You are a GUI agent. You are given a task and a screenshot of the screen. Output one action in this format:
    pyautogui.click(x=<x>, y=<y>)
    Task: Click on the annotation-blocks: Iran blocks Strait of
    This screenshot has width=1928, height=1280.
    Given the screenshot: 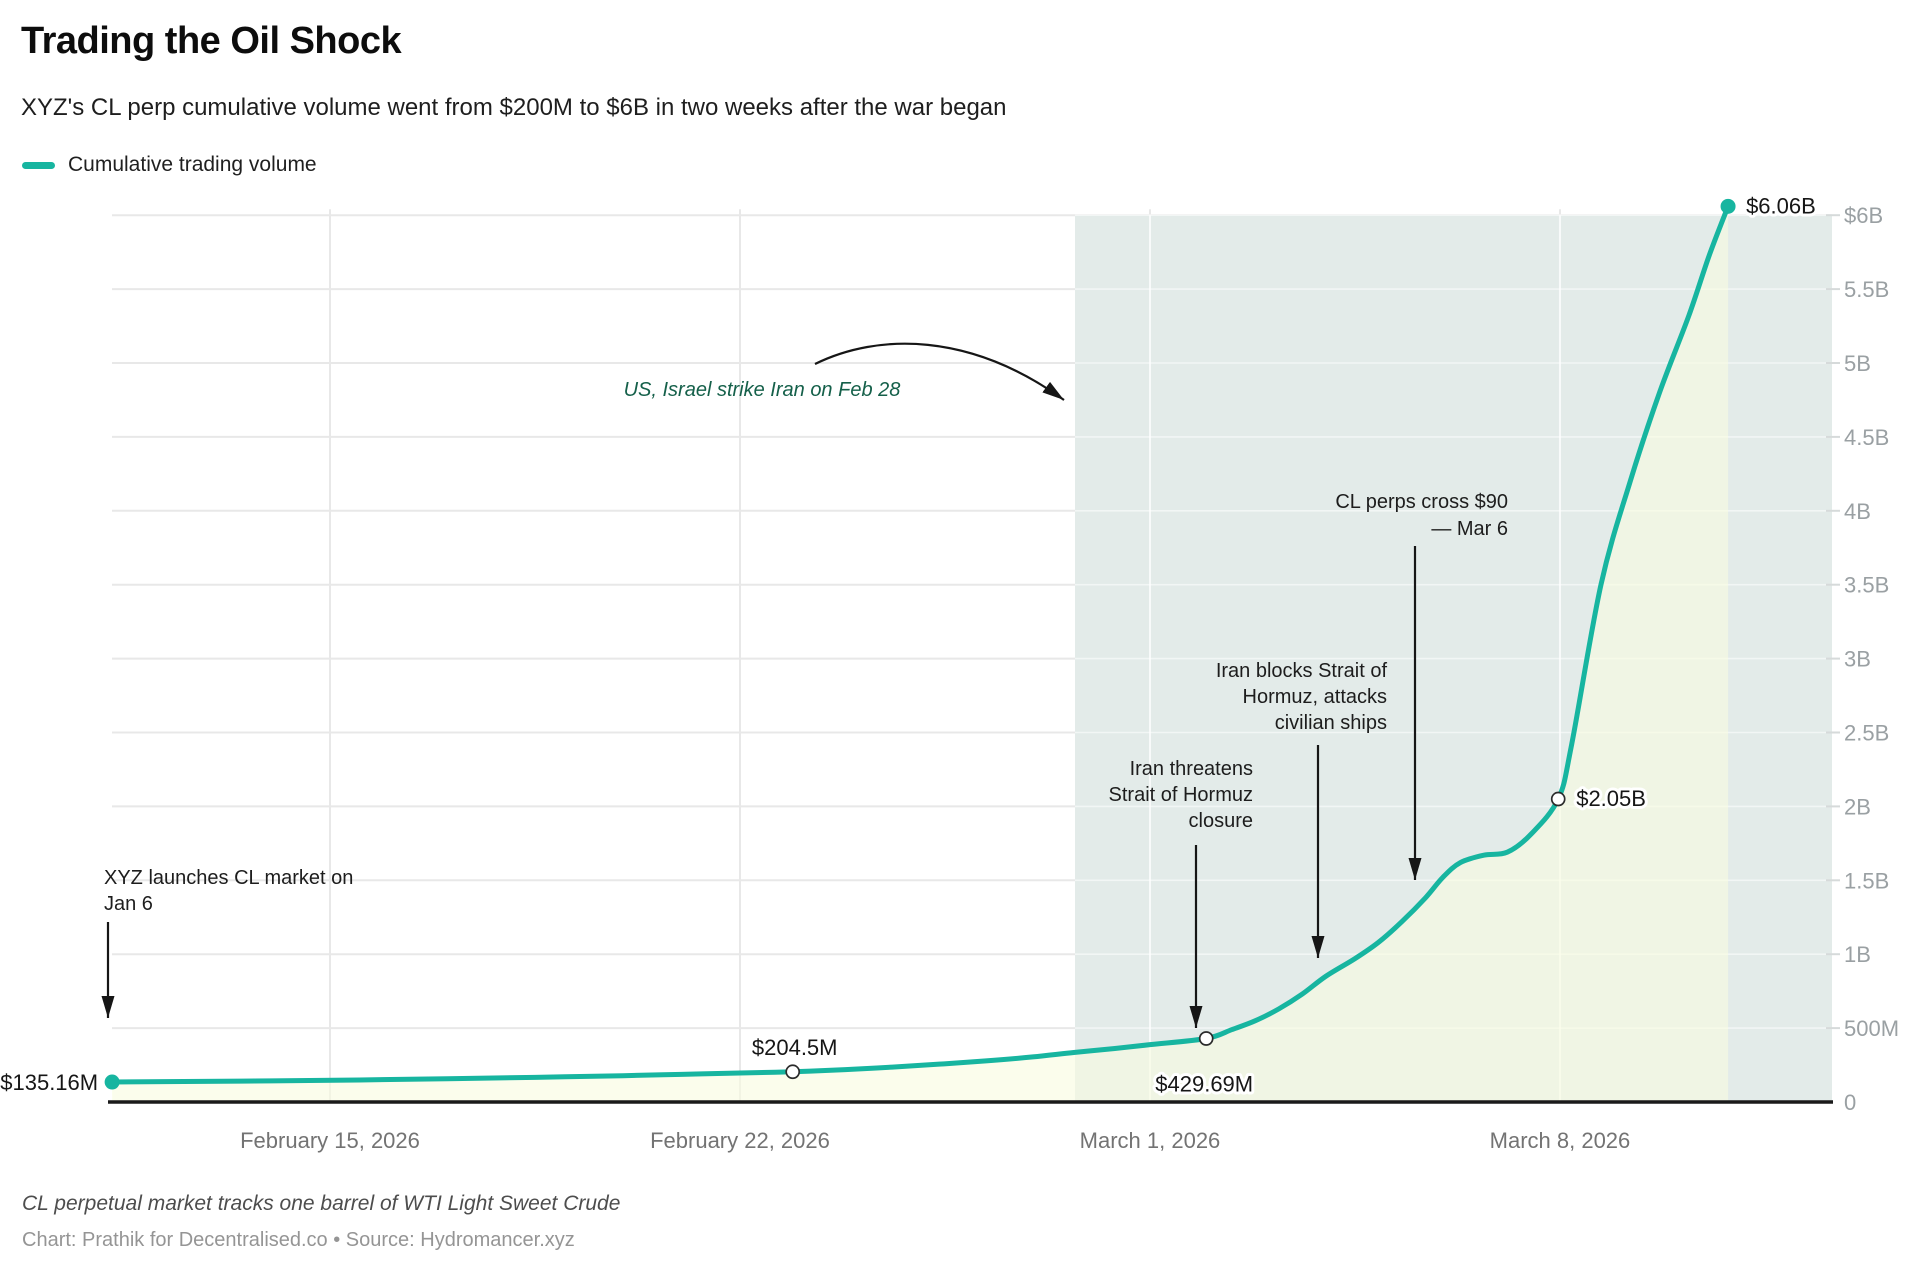 What is the action you would take?
    pyautogui.click(x=1302, y=671)
    